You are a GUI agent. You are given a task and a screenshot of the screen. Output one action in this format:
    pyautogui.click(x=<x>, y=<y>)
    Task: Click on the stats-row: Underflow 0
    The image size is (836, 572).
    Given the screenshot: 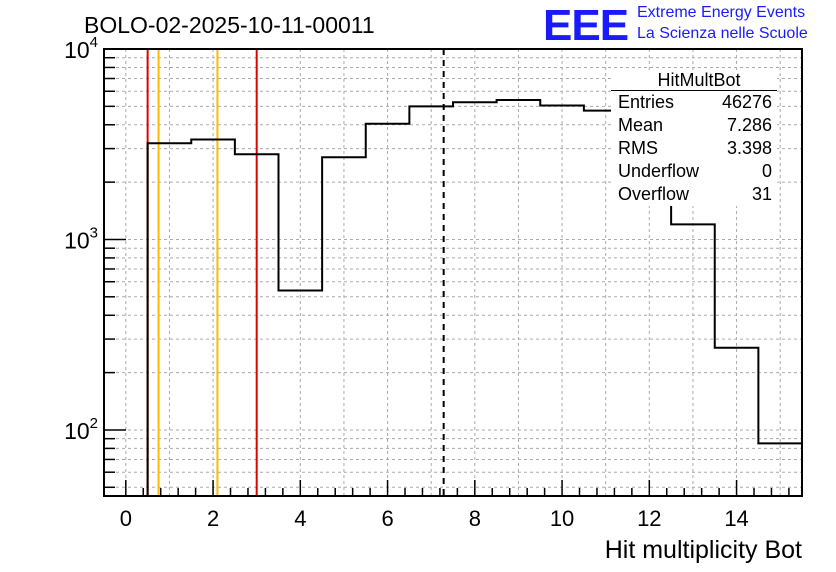 What is the action you would take?
    pyautogui.click(x=694, y=171)
    